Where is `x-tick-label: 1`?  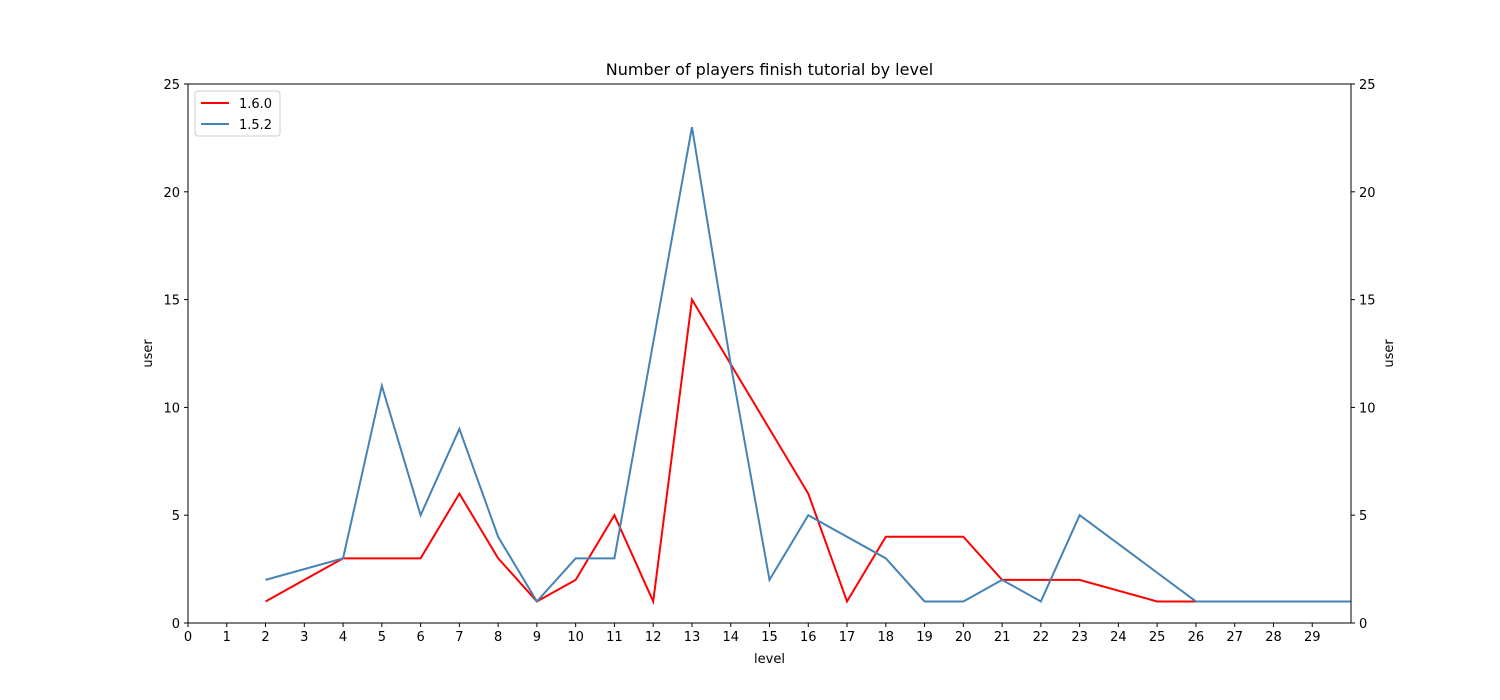 x-tick-label: 1 is located at coordinates (227, 637).